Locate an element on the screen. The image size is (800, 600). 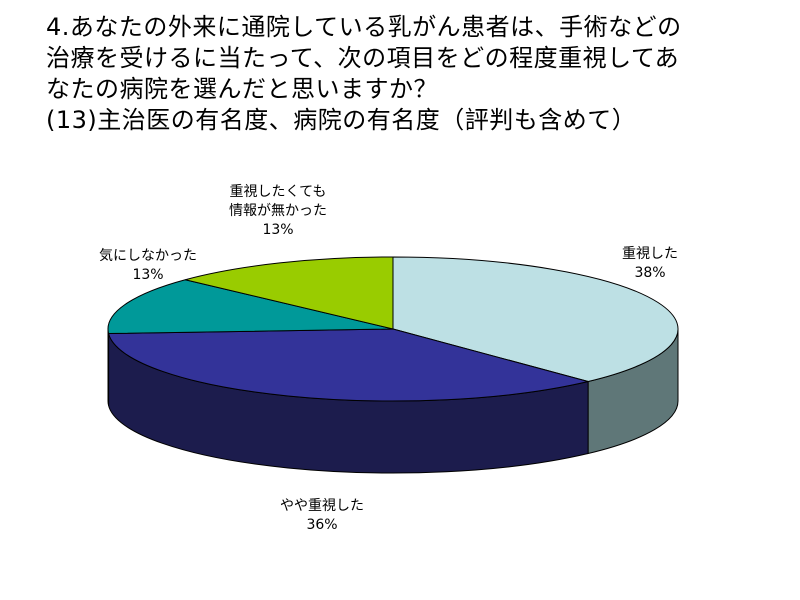
title-line-3: なたの病院を選んだと思いますか？ is located at coordinates (242, 89).